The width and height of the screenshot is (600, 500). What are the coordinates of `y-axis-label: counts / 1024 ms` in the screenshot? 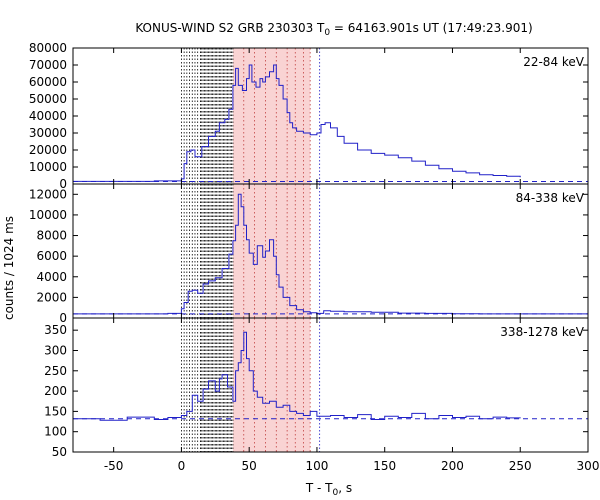 It's located at (9, 268).